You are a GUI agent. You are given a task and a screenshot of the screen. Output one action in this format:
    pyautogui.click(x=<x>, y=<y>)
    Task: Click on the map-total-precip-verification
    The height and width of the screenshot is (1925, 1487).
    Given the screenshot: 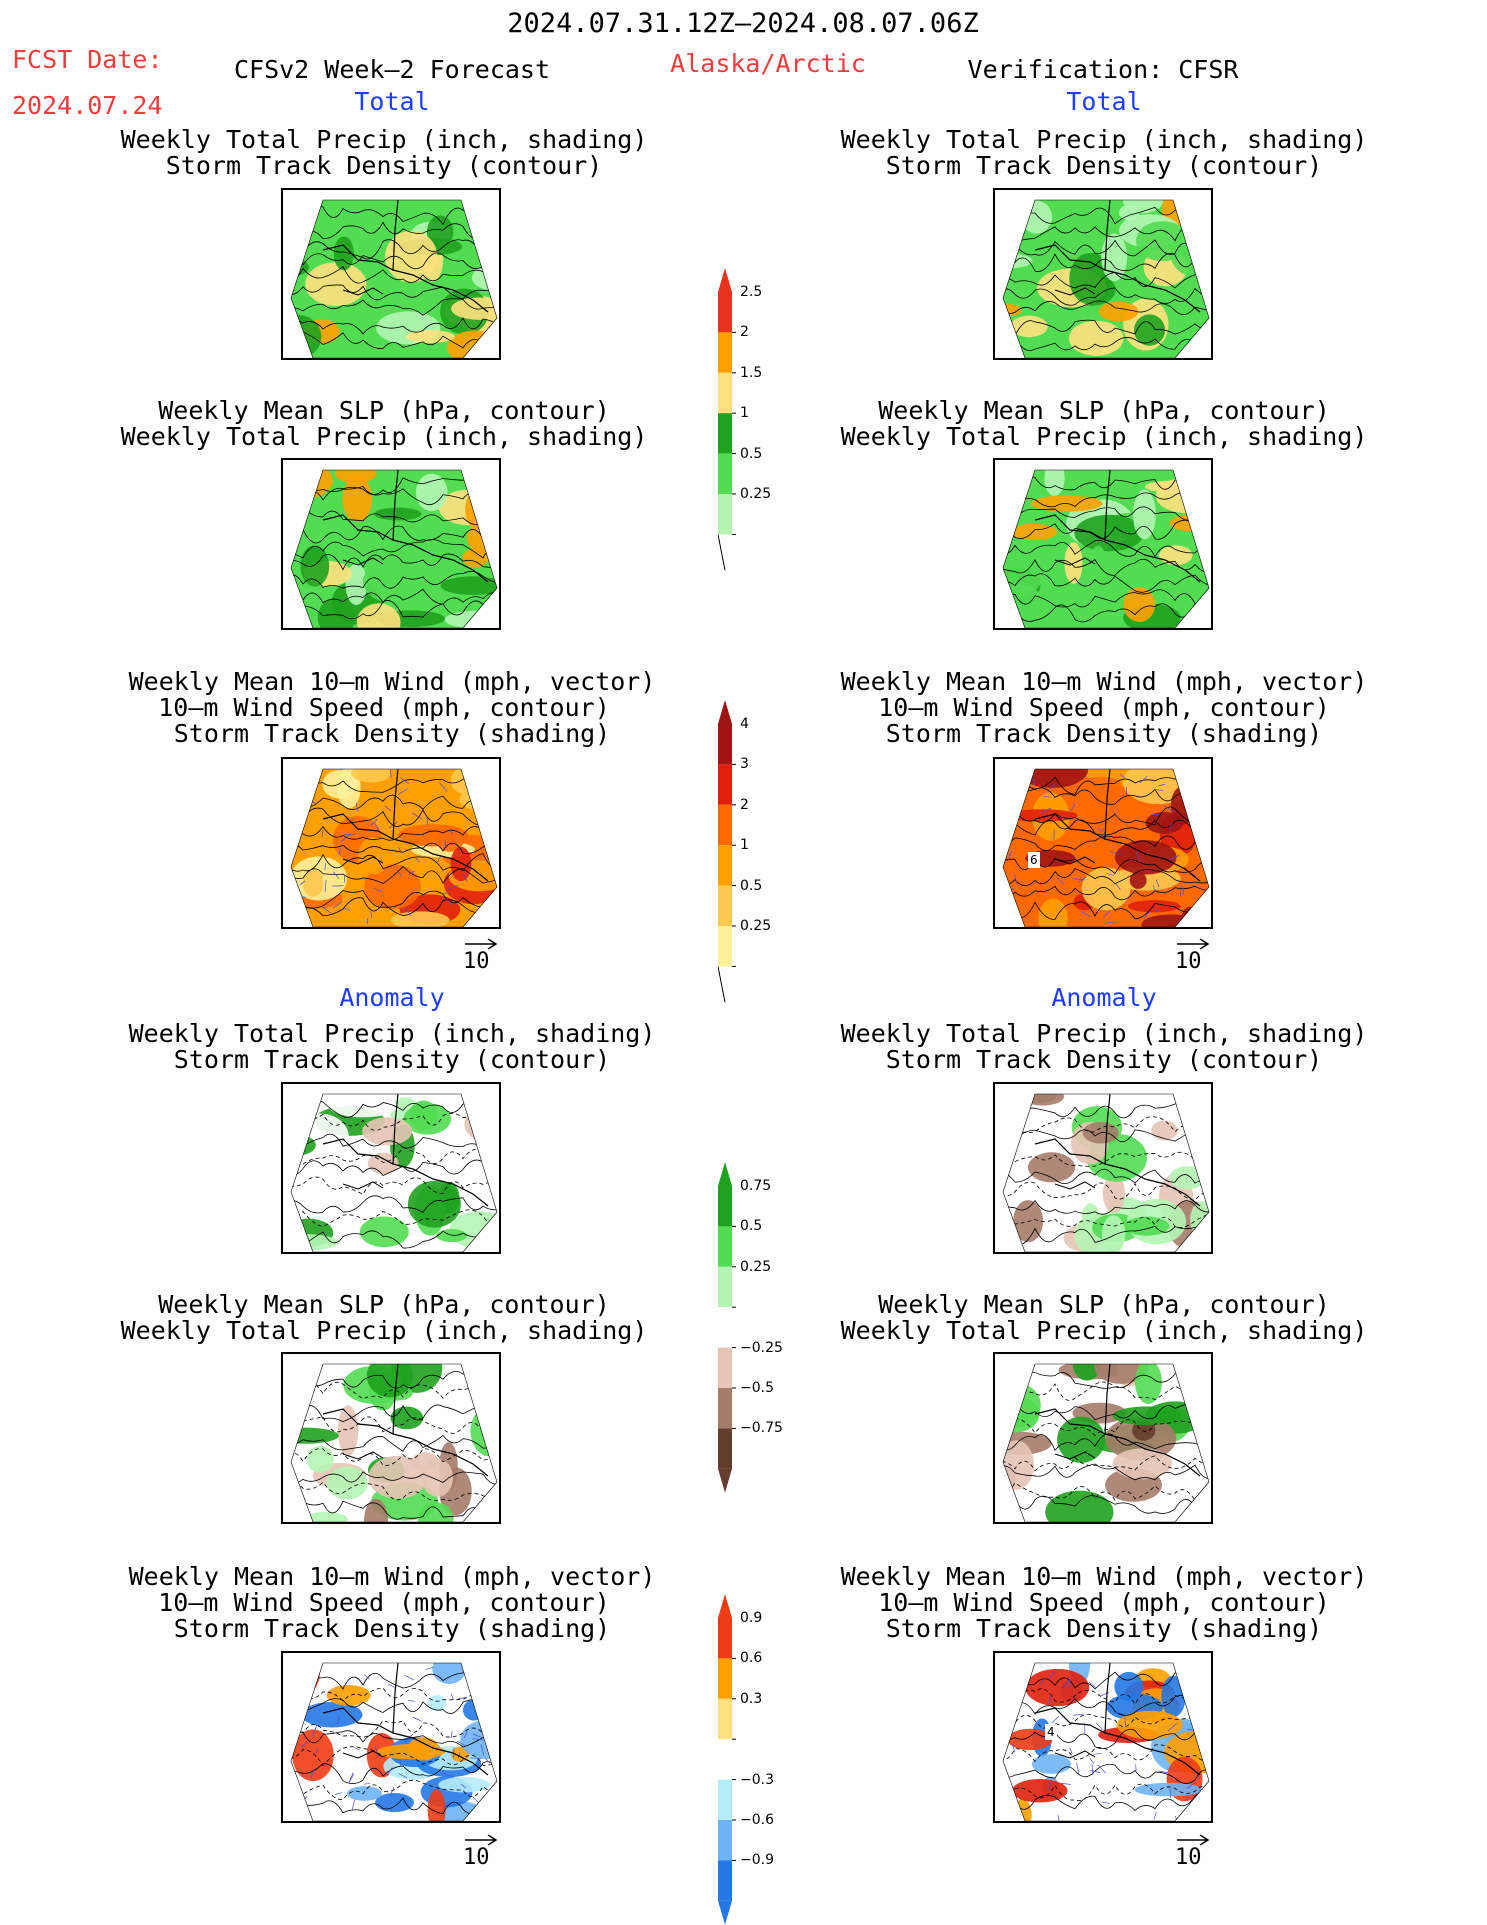 What is the action you would take?
    pyautogui.click(x=1103, y=274)
    